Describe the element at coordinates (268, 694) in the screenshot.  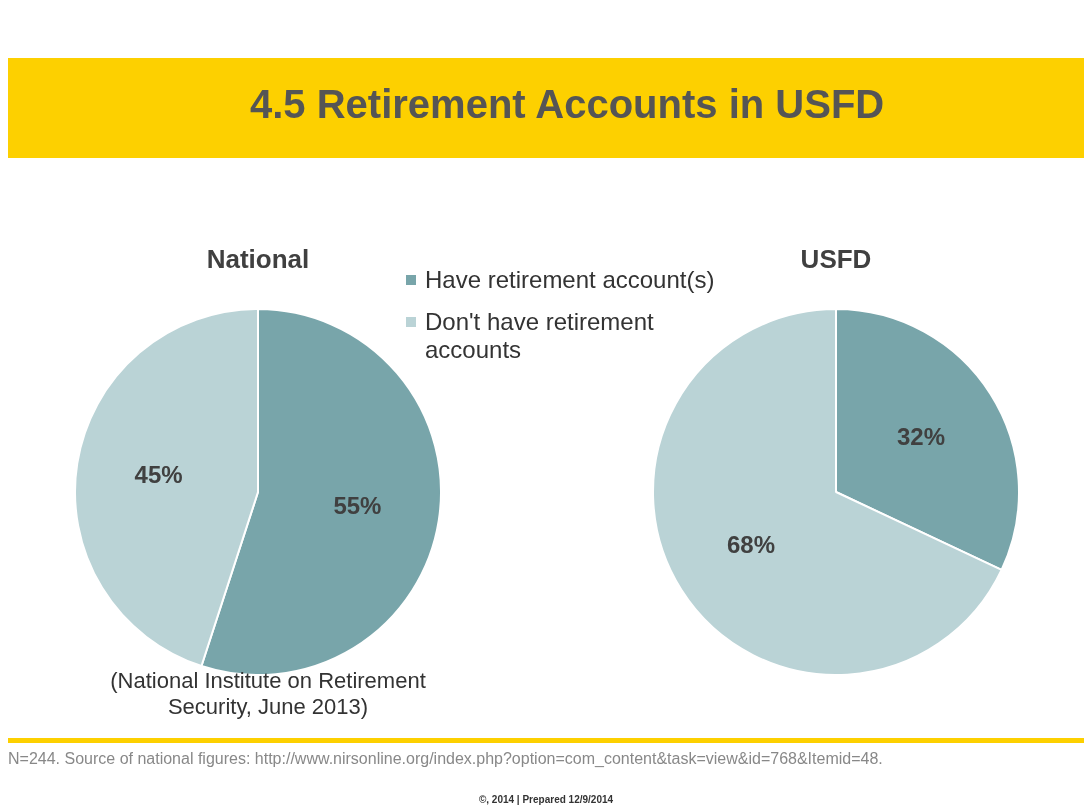
I see `text: (National Institute on Retirement Security, June 2013)` at that location.